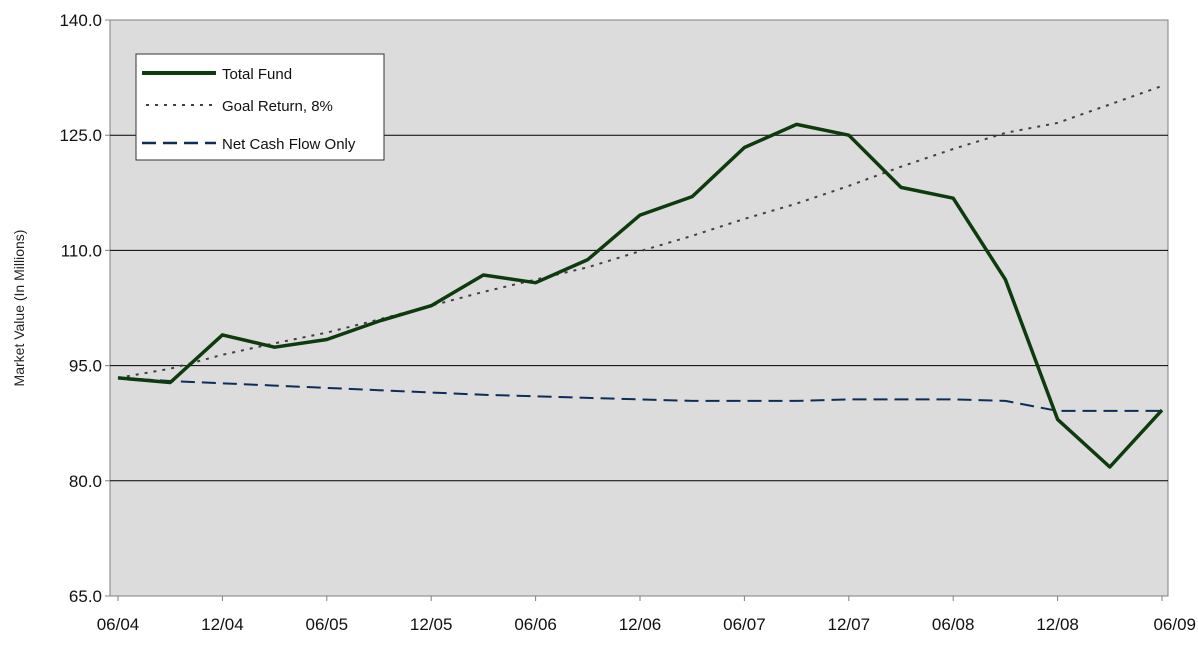  I want to click on legend-label-net-cash-flow: Net Cash Flow Only, so click(289, 144).